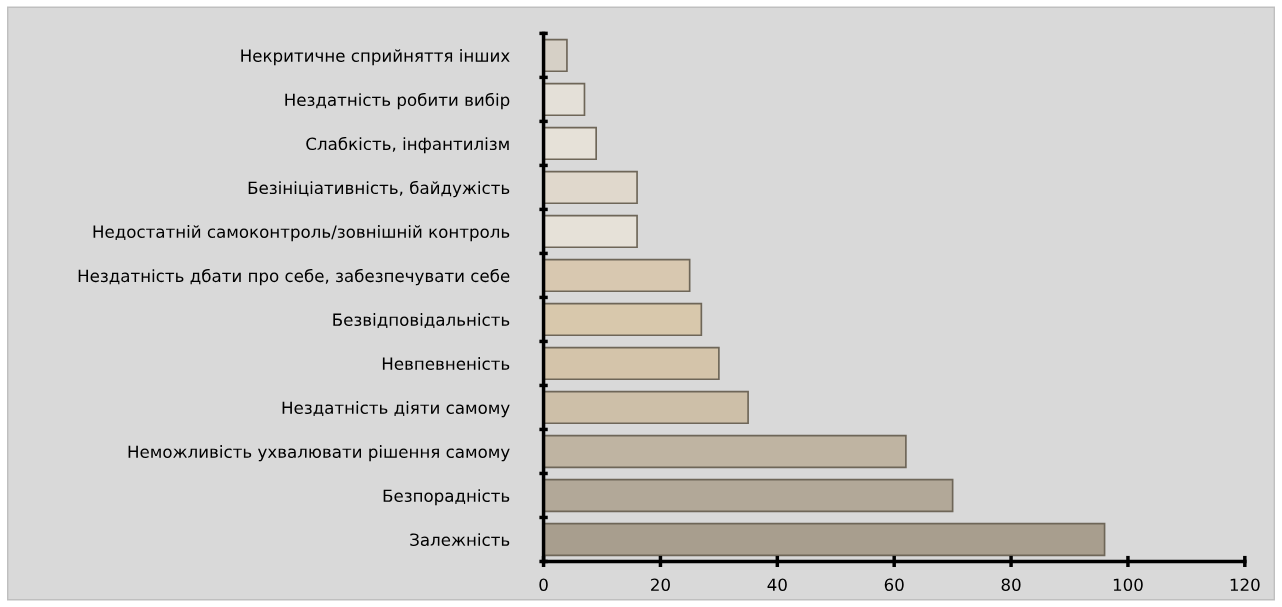  I want to click on y-tick-label: Безвідповідальність, so click(421, 321).